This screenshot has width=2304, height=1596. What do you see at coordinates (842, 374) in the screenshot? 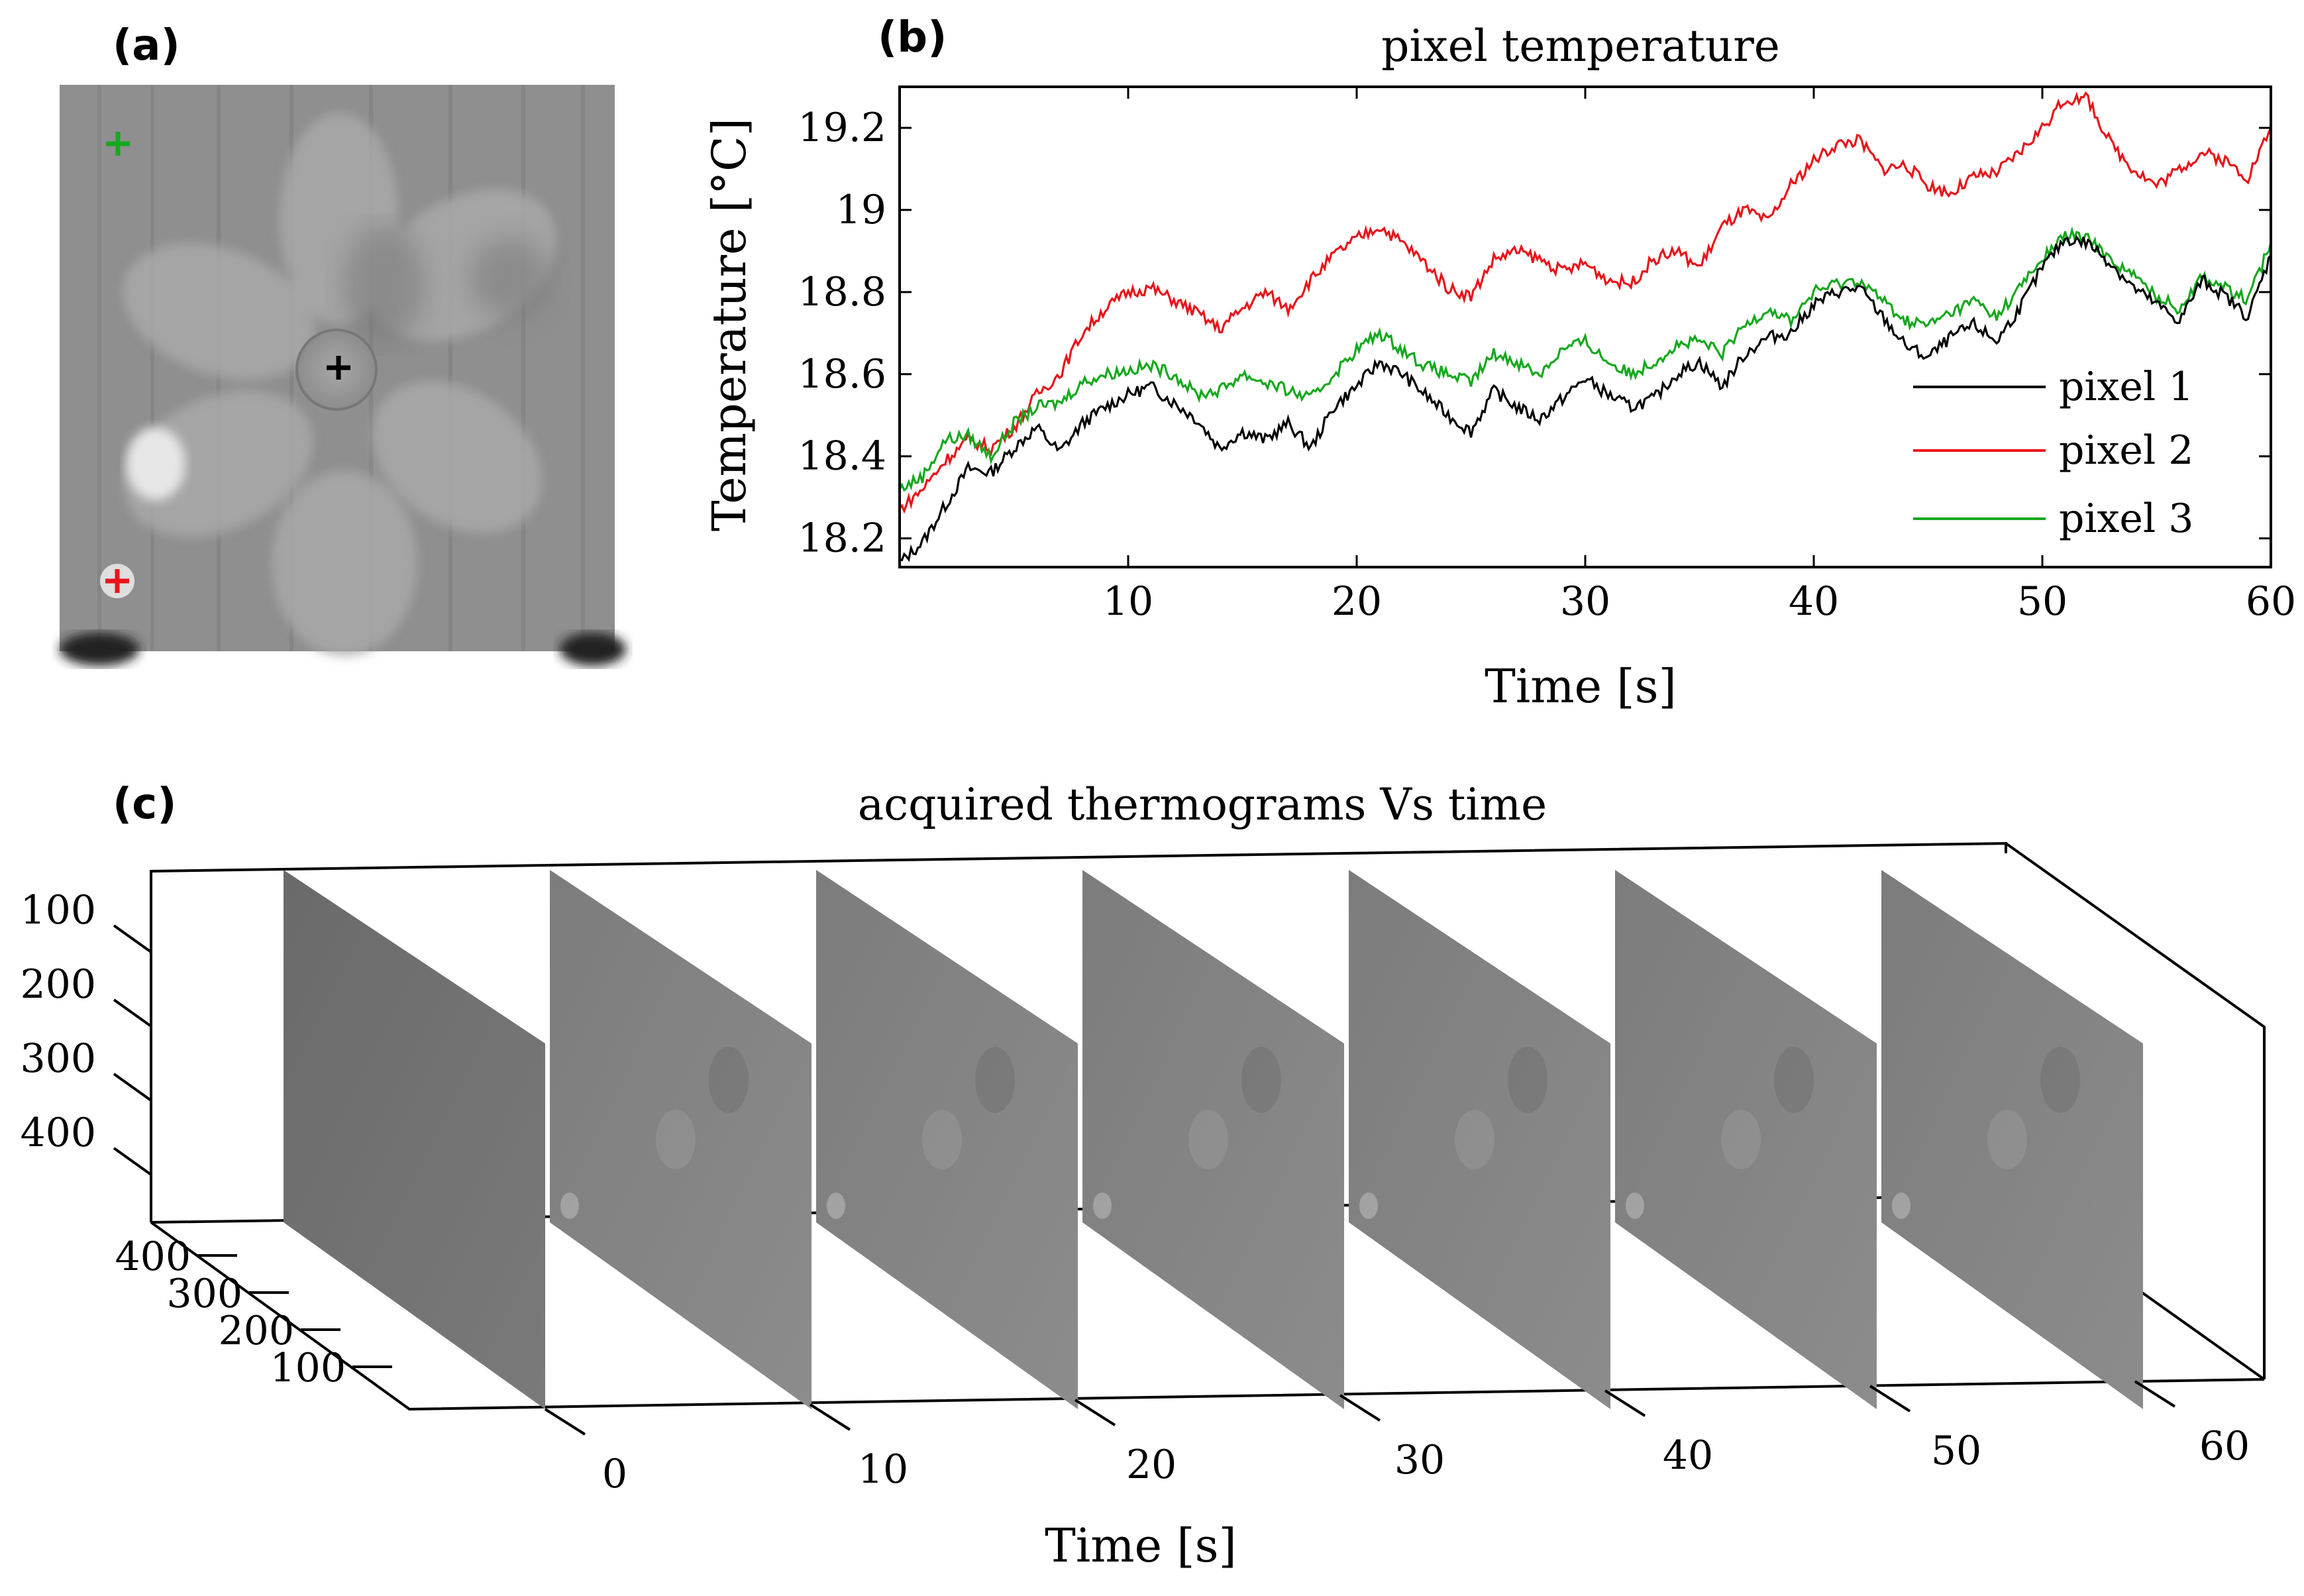
I see `y-tick-label: 18.6` at bounding box center [842, 374].